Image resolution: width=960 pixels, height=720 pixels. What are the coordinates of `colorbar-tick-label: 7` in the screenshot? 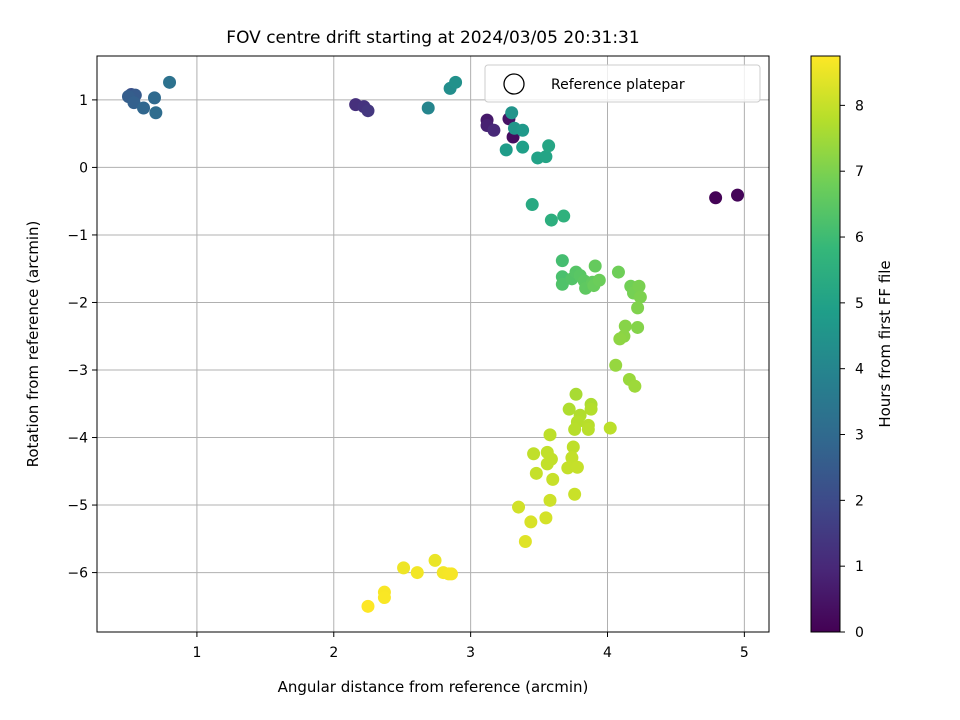 It's located at (859, 172).